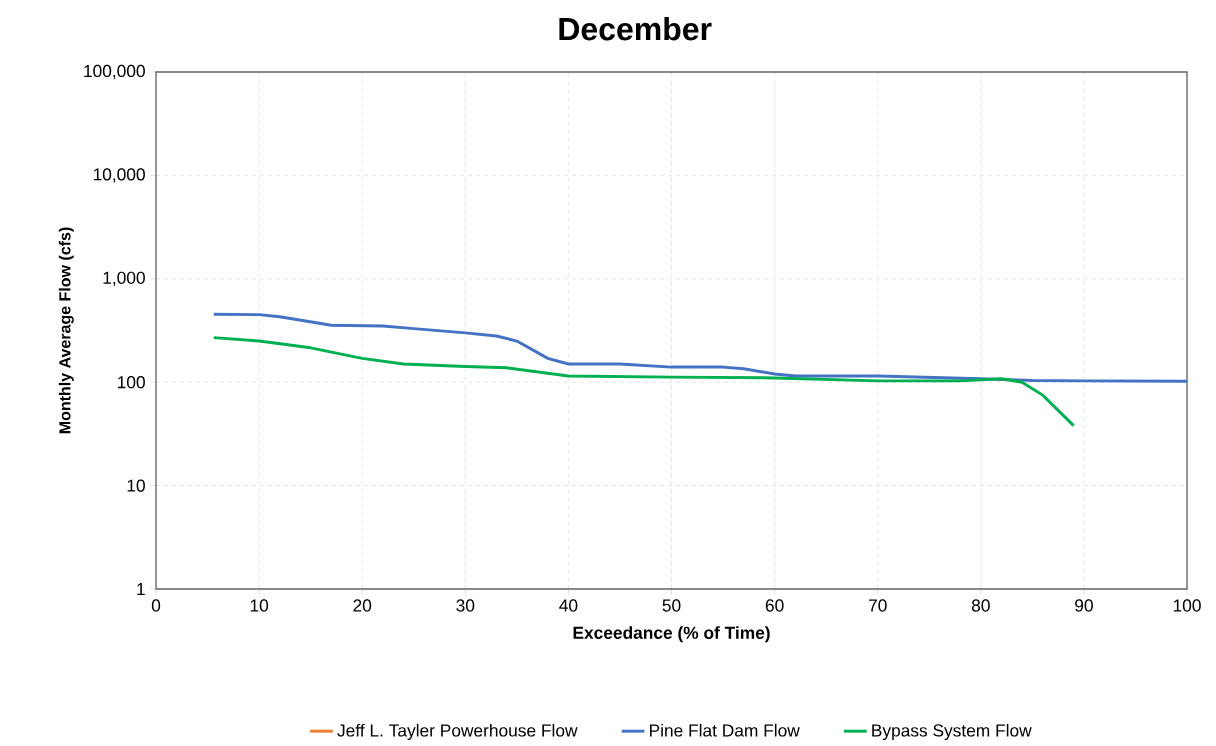 The height and width of the screenshot is (746, 1216). I want to click on x-tick-label: 20, so click(362, 605).